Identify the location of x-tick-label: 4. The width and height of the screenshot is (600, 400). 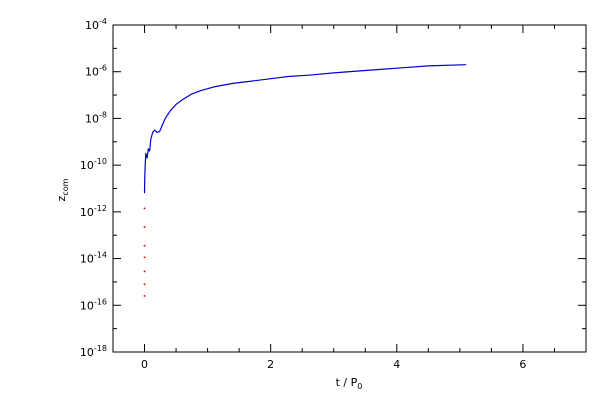
(396, 364).